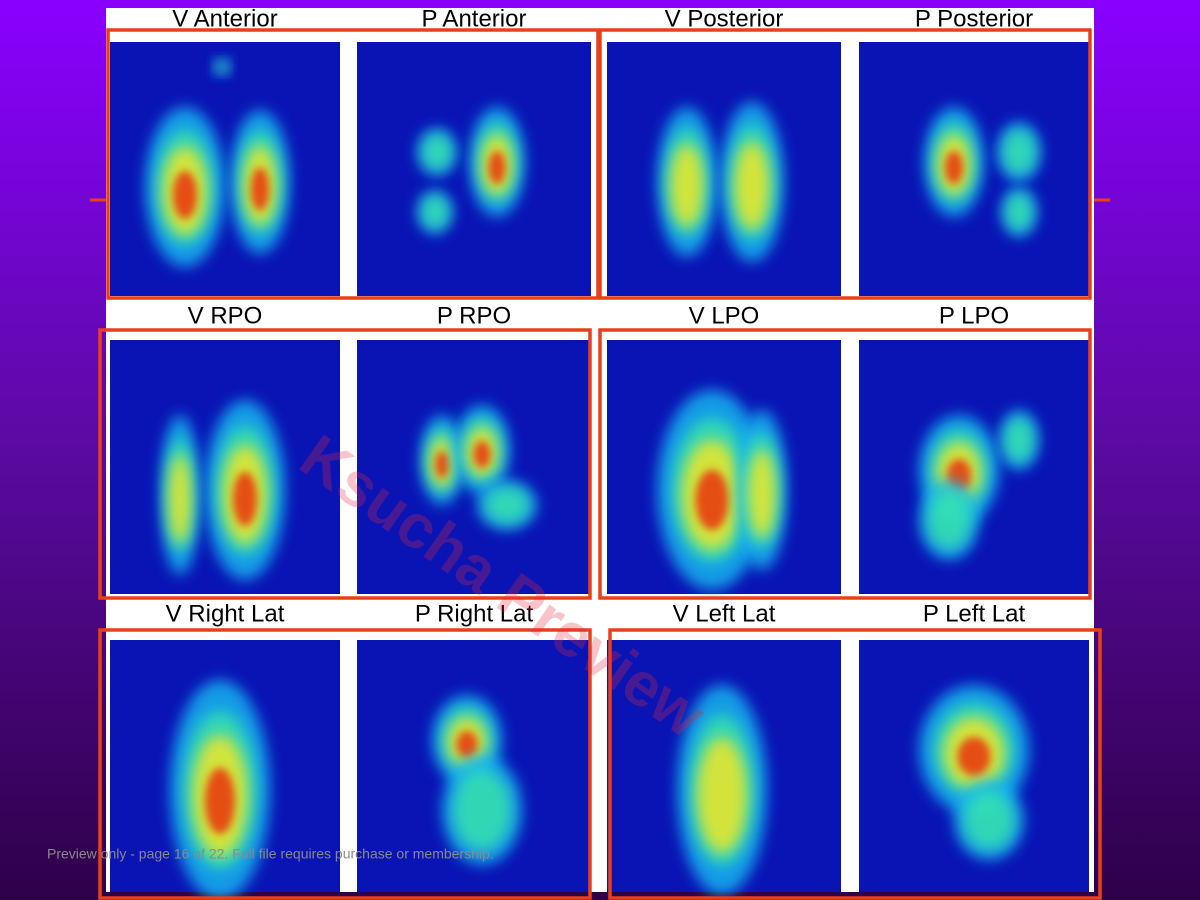 The height and width of the screenshot is (900, 1200). Describe the element at coordinates (474, 18) in the screenshot. I see `scan-label: P Anterior` at that location.